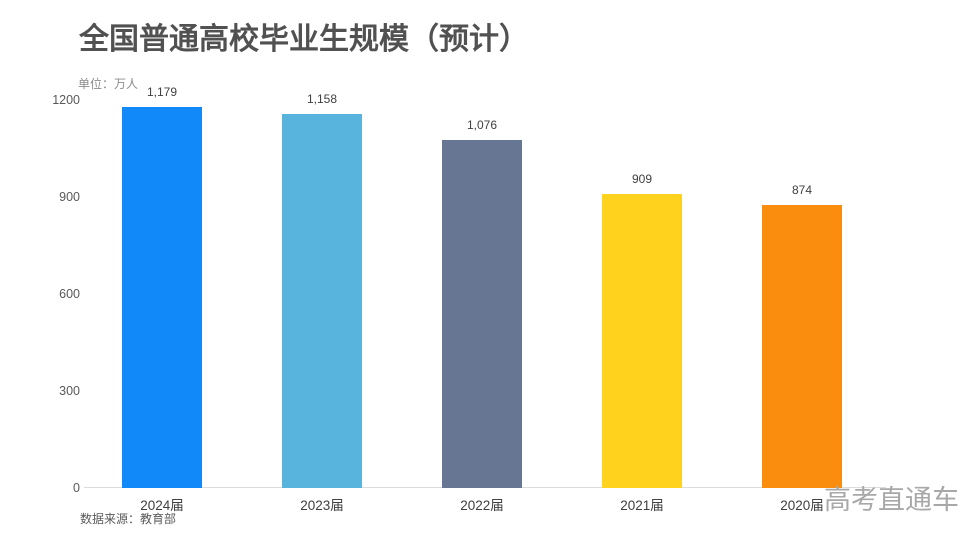 The image size is (963, 542). I want to click on watermark: 高考直通车, so click(891, 500).